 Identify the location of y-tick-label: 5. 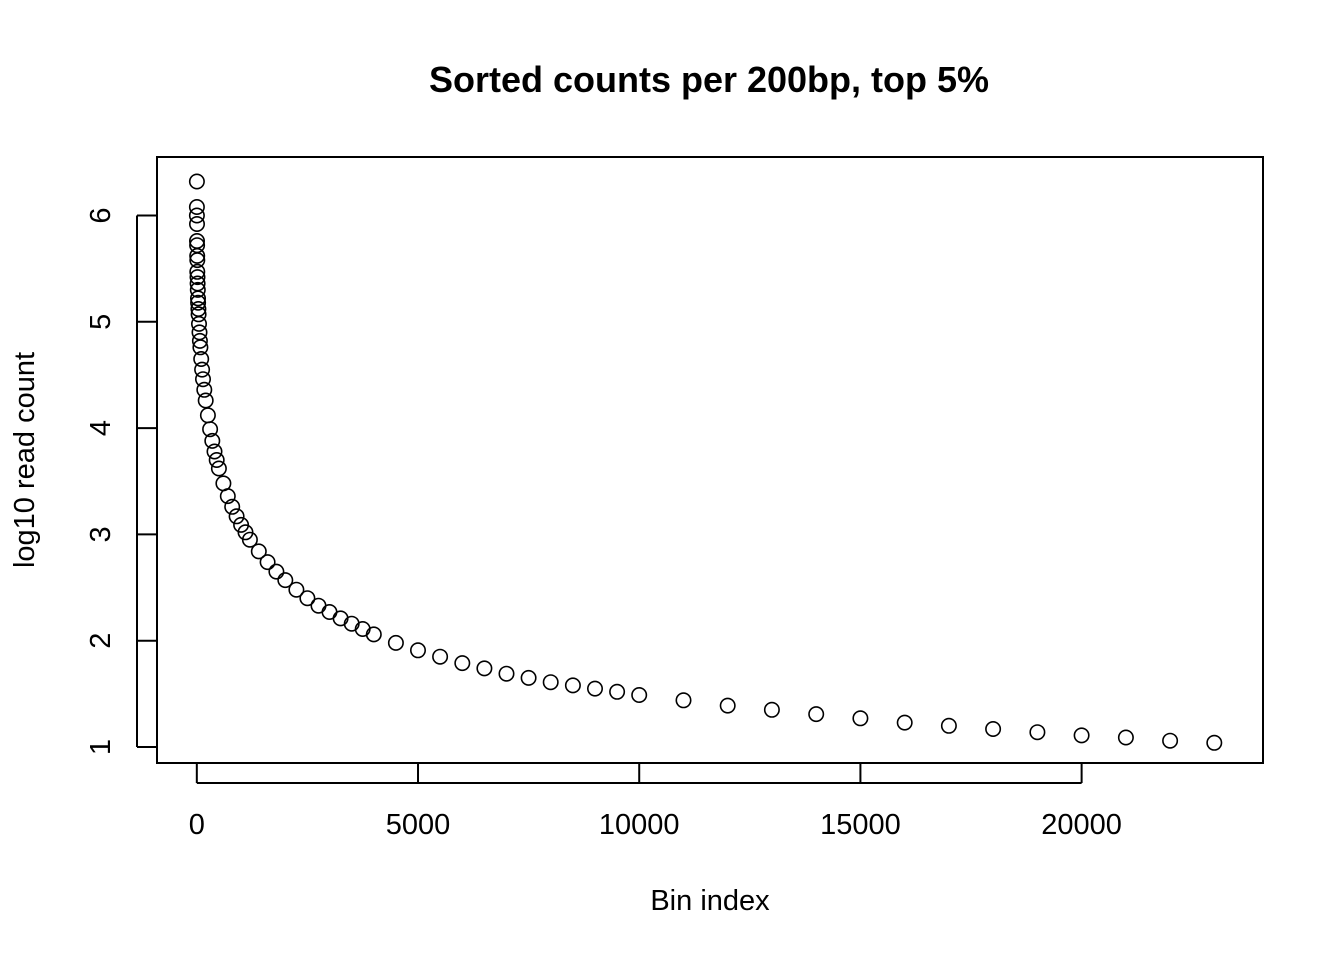
(101, 322).